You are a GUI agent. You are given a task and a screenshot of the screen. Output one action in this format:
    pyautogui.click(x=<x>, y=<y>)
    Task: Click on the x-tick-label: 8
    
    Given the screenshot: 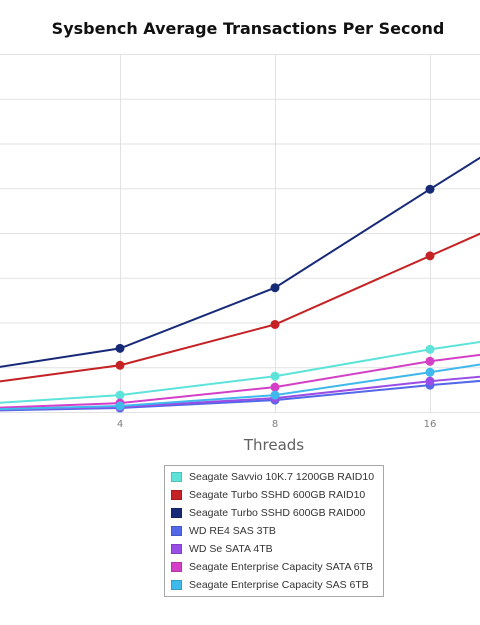 What is the action you would take?
    pyautogui.click(x=275, y=424)
    